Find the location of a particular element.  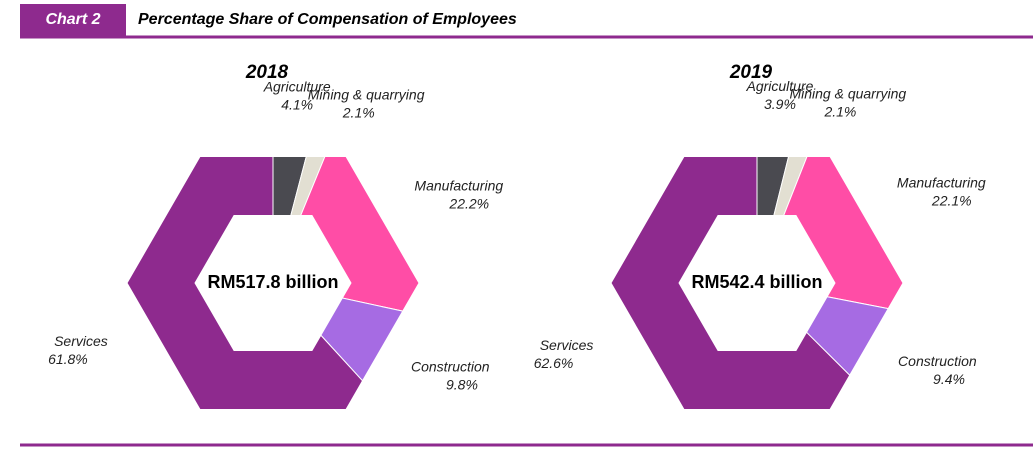

slice-value: 9.4% is located at coordinates (949, 379).